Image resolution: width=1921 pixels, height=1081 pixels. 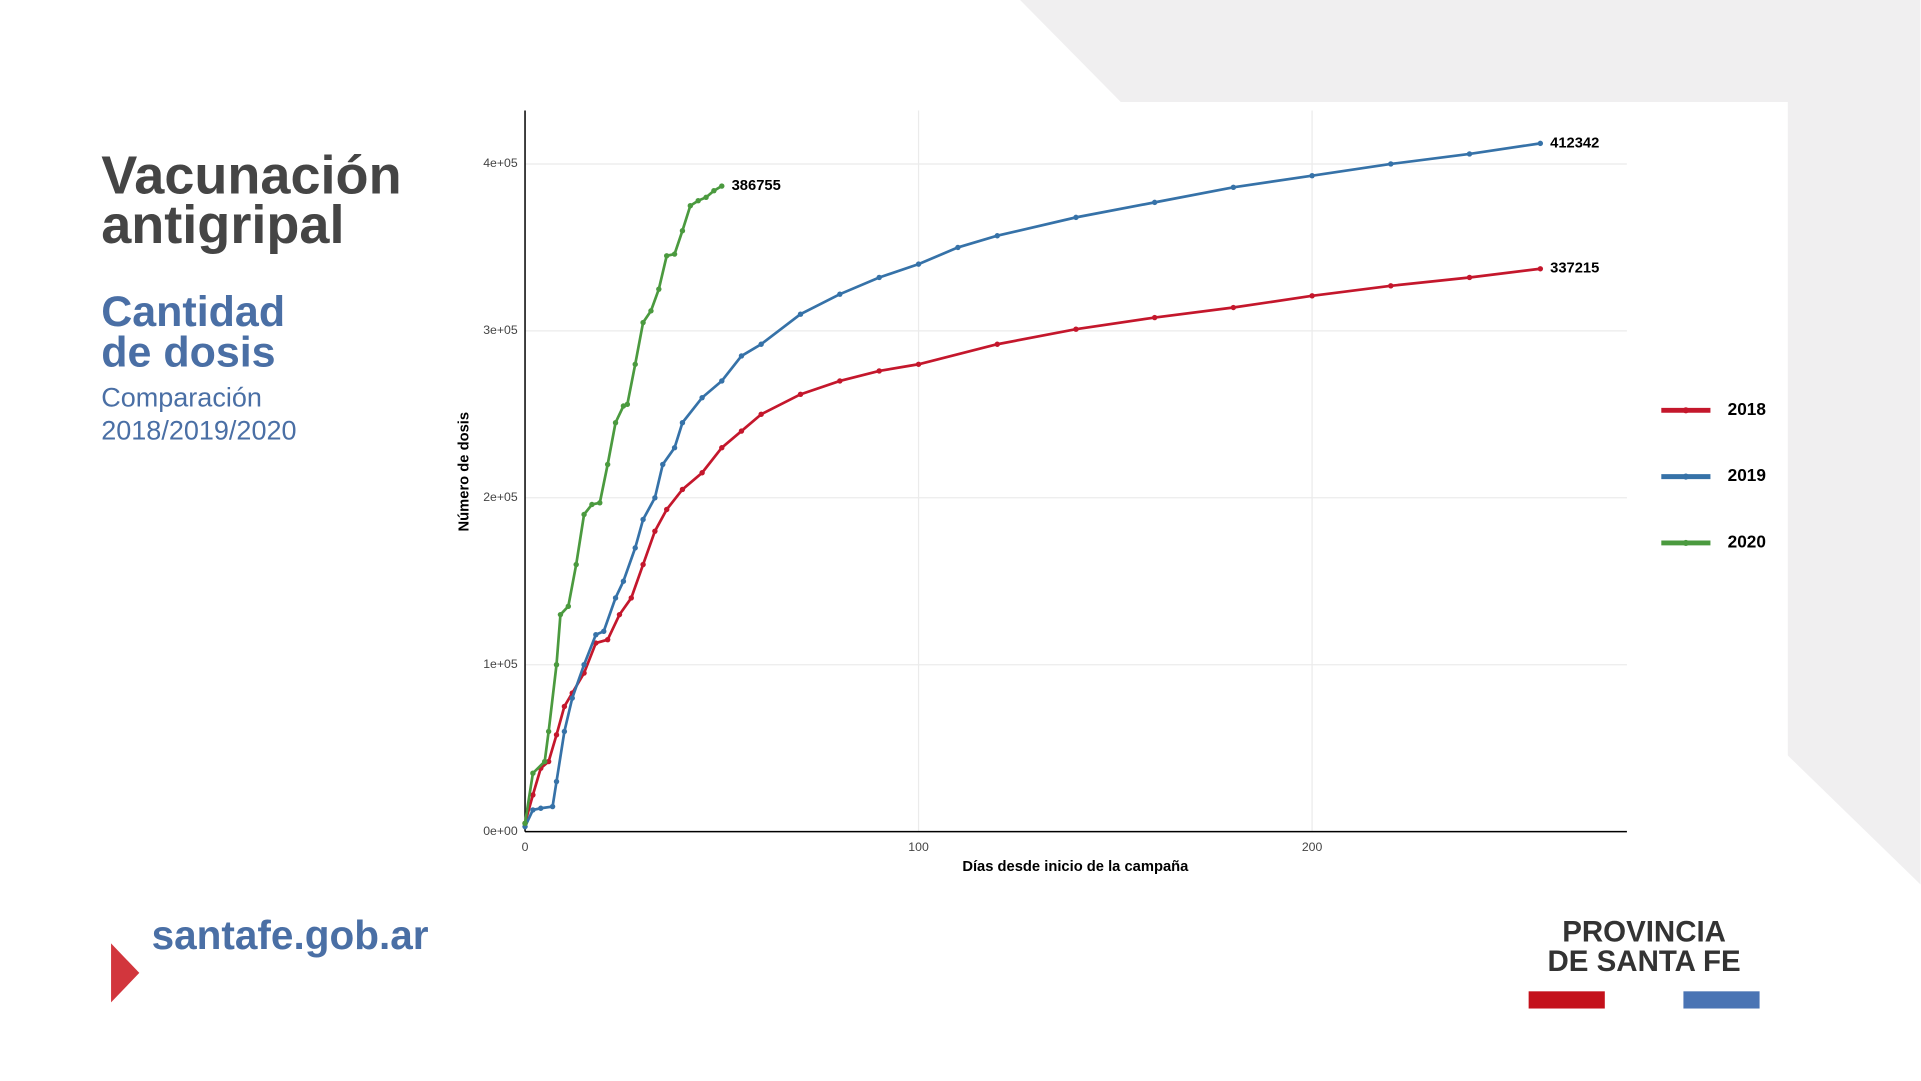 What do you see at coordinates (1644, 961) in the screenshot?
I see `brand: DE SANTA FE` at bounding box center [1644, 961].